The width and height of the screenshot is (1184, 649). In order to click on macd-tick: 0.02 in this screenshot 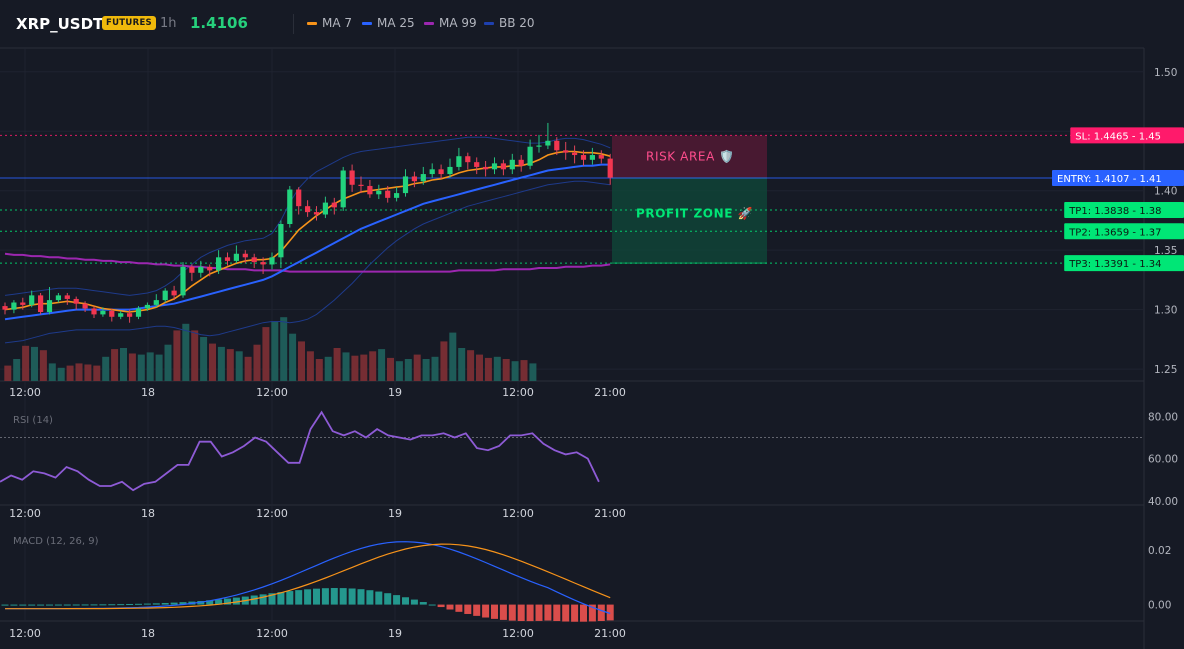, I will do `click(1159, 551)`.